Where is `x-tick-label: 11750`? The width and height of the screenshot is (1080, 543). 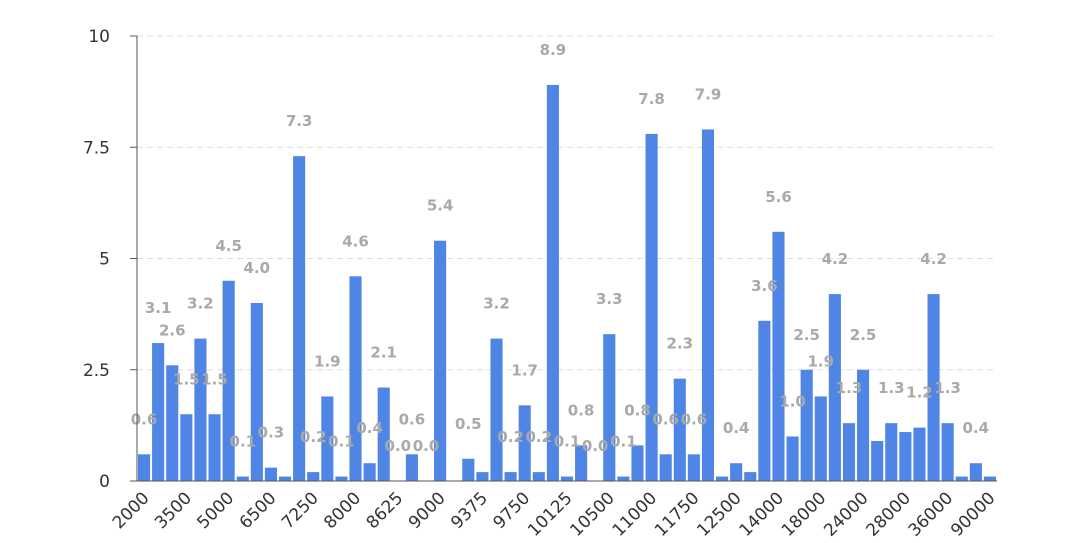 x-tick-label: 11750 is located at coordinates (677, 514).